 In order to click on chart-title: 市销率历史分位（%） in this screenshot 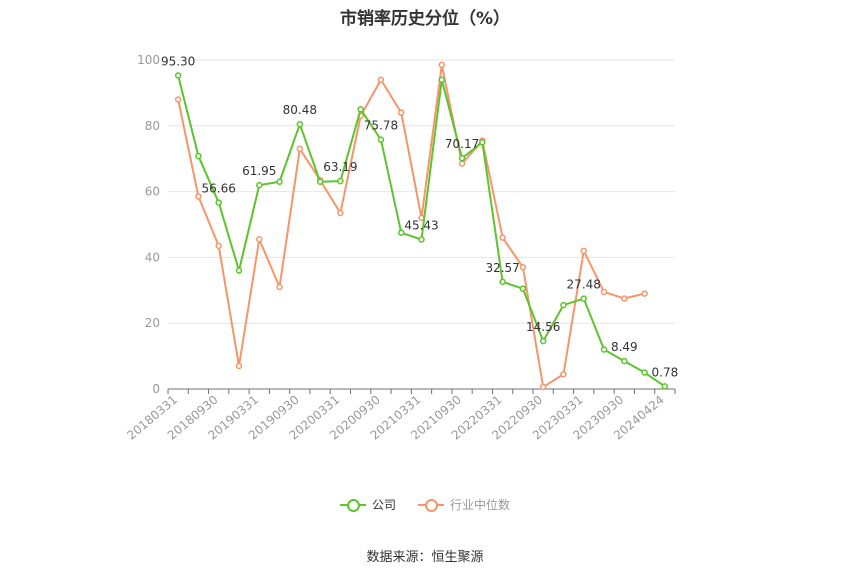, I will do `click(425, 19)`.